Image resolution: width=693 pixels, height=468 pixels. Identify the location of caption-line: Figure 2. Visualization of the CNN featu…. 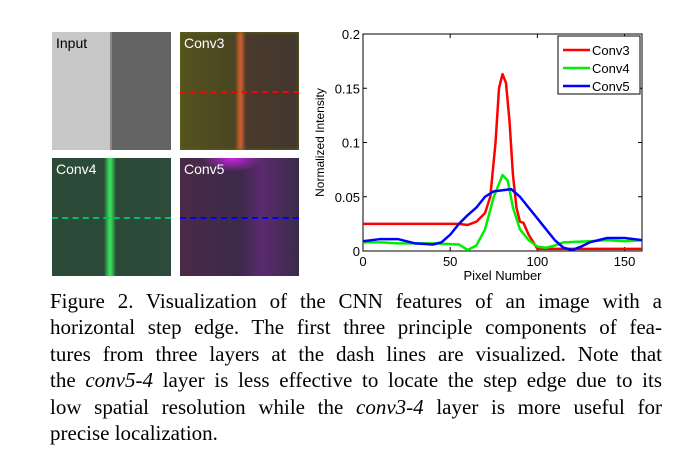
(356, 301).